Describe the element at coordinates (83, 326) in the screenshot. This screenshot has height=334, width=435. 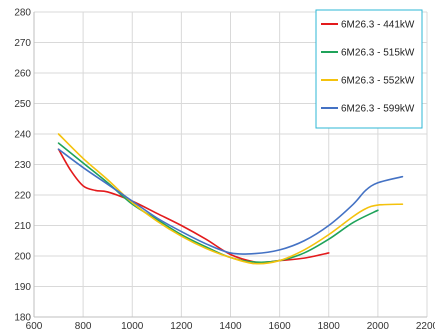
I see `x-tick-label: 800` at that location.